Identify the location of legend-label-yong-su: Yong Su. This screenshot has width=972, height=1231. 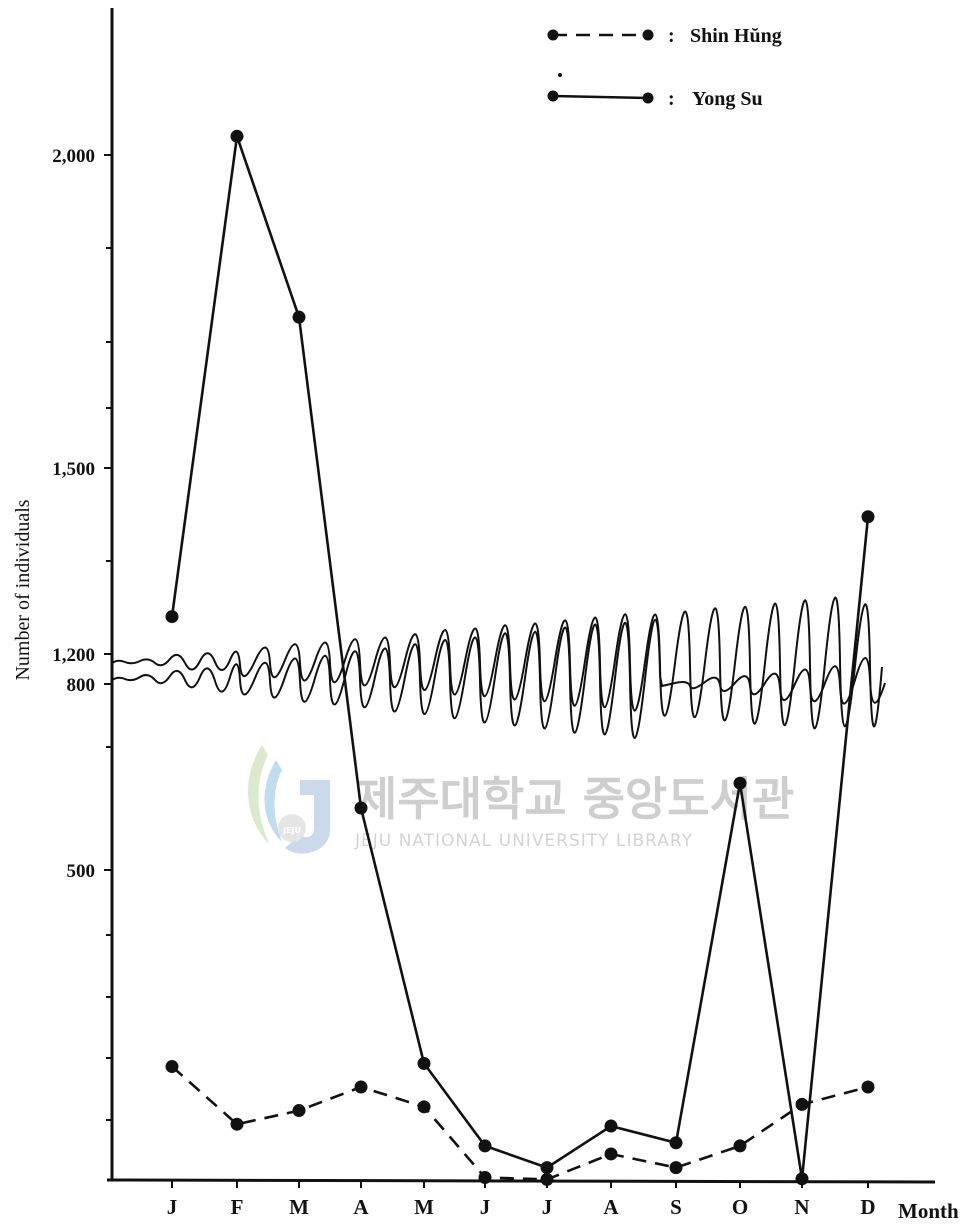
(727, 99).